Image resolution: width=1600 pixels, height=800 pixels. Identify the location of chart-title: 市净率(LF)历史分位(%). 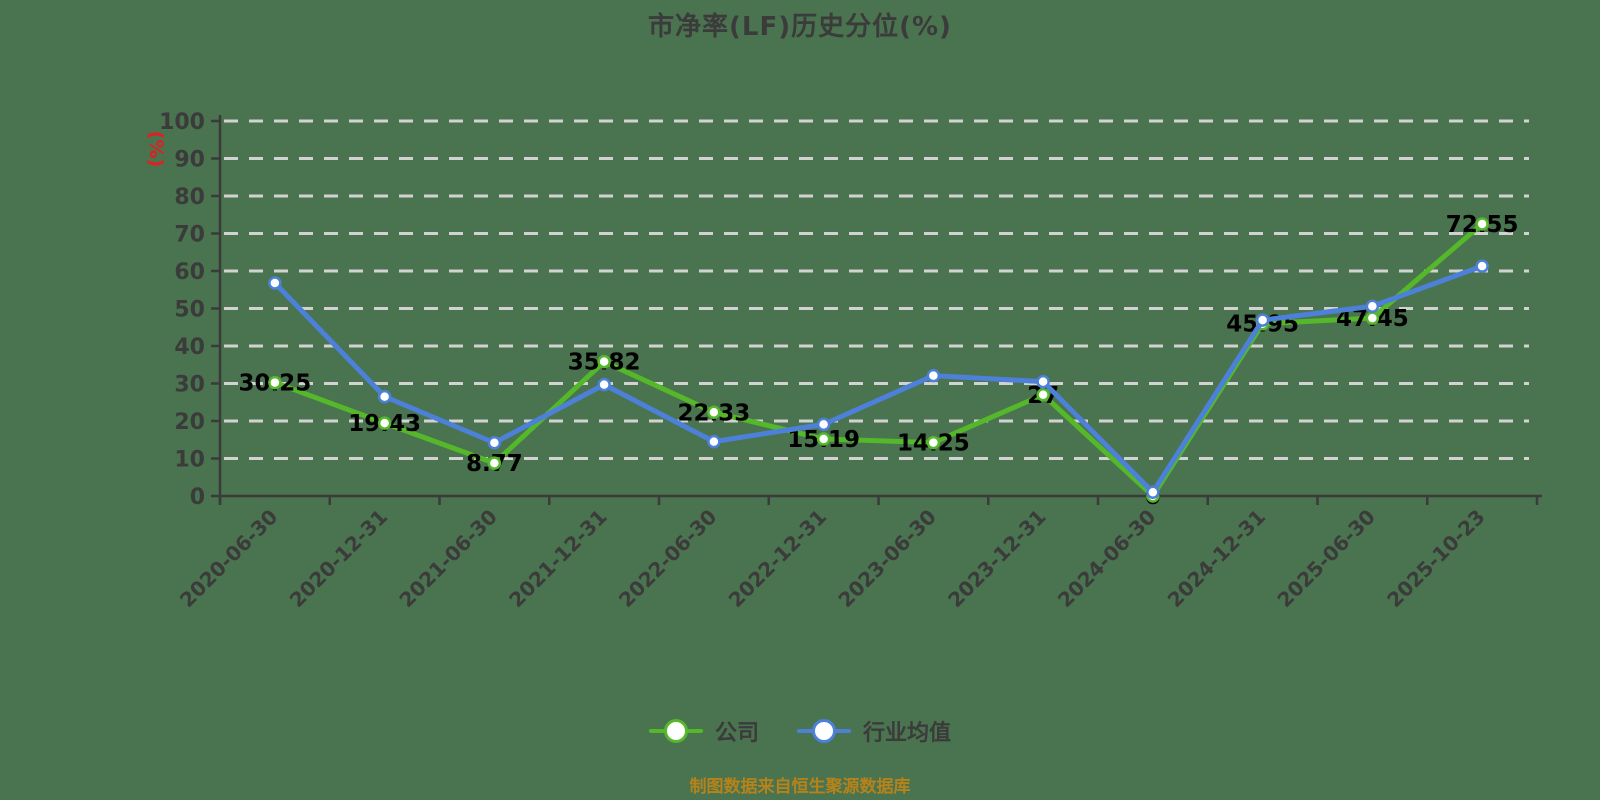
(800, 27).